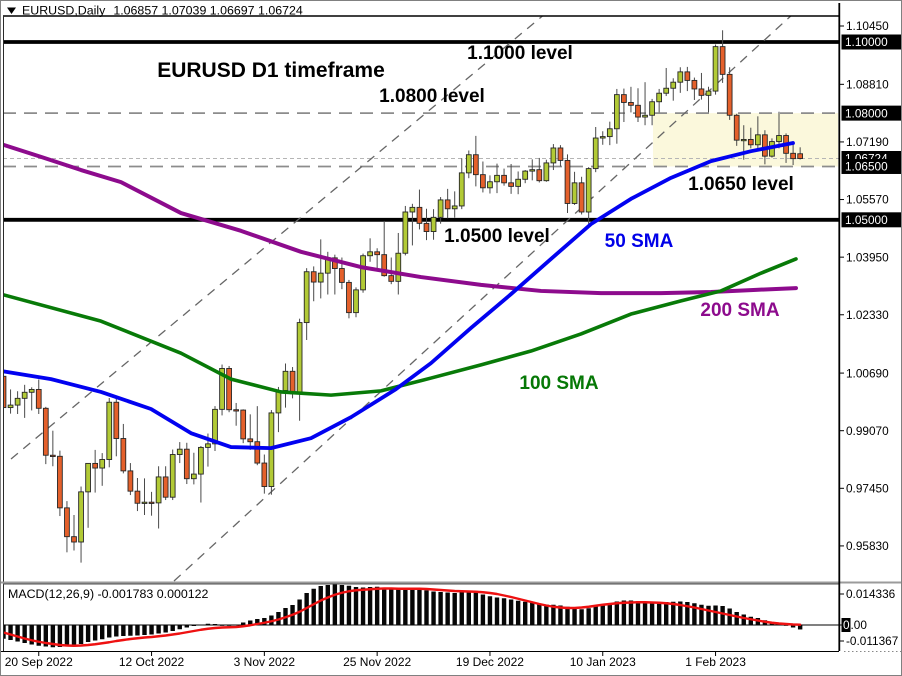  Describe the element at coordinates (520, 53) in the screenshot. I see `annotation-1-1000-level: 1.1000 level` at that location.